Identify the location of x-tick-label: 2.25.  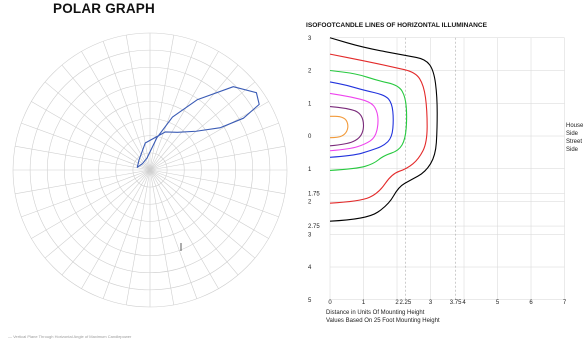
(406, 303).